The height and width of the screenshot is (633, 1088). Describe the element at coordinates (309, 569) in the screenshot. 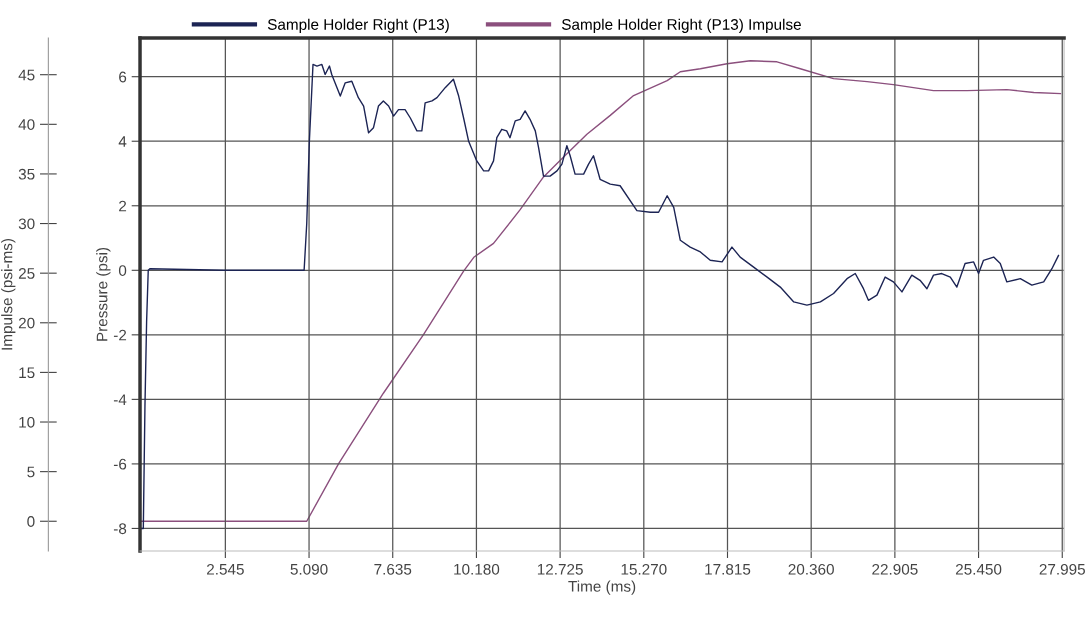

I see `x-tick-label: 5.090` at that location.